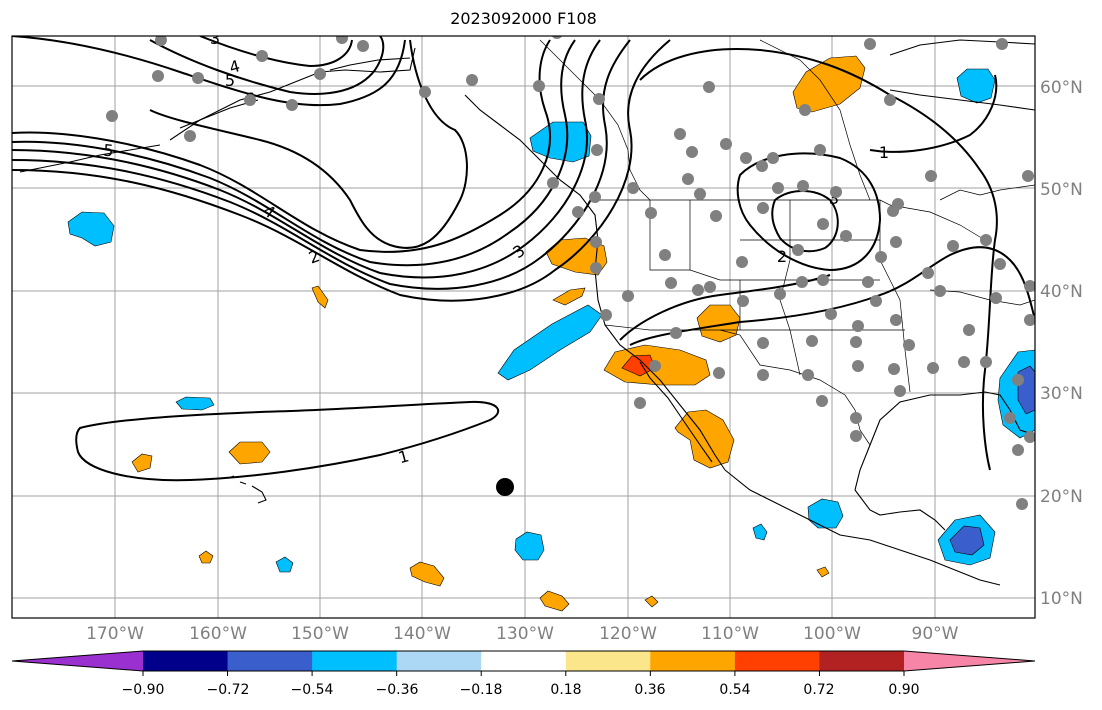  What do you see at coordinates (904, 690) in the screenshot?
I see `colorbar-tick-label: 0.90` at bounding box center [904, 690].